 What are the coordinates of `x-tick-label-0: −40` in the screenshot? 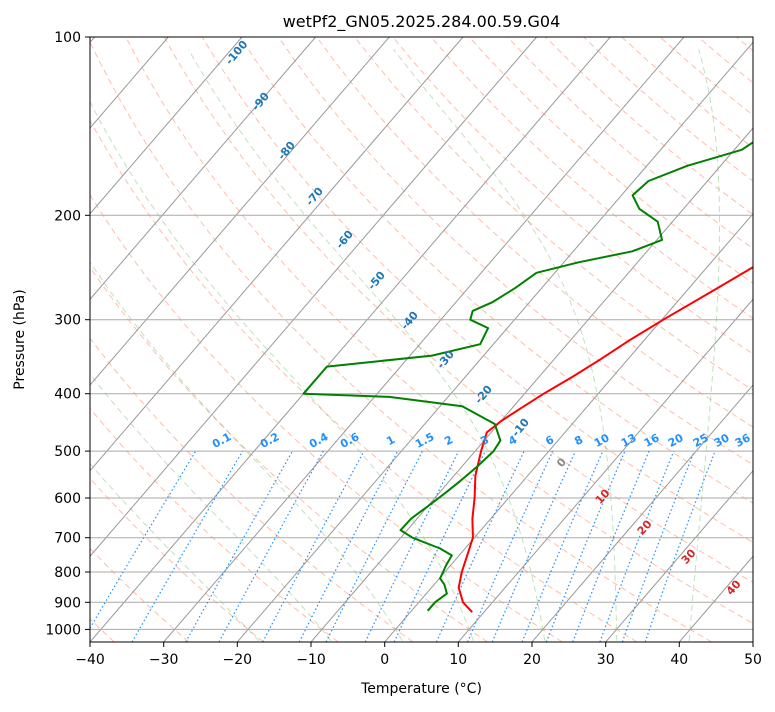 It's located at (90, 660).